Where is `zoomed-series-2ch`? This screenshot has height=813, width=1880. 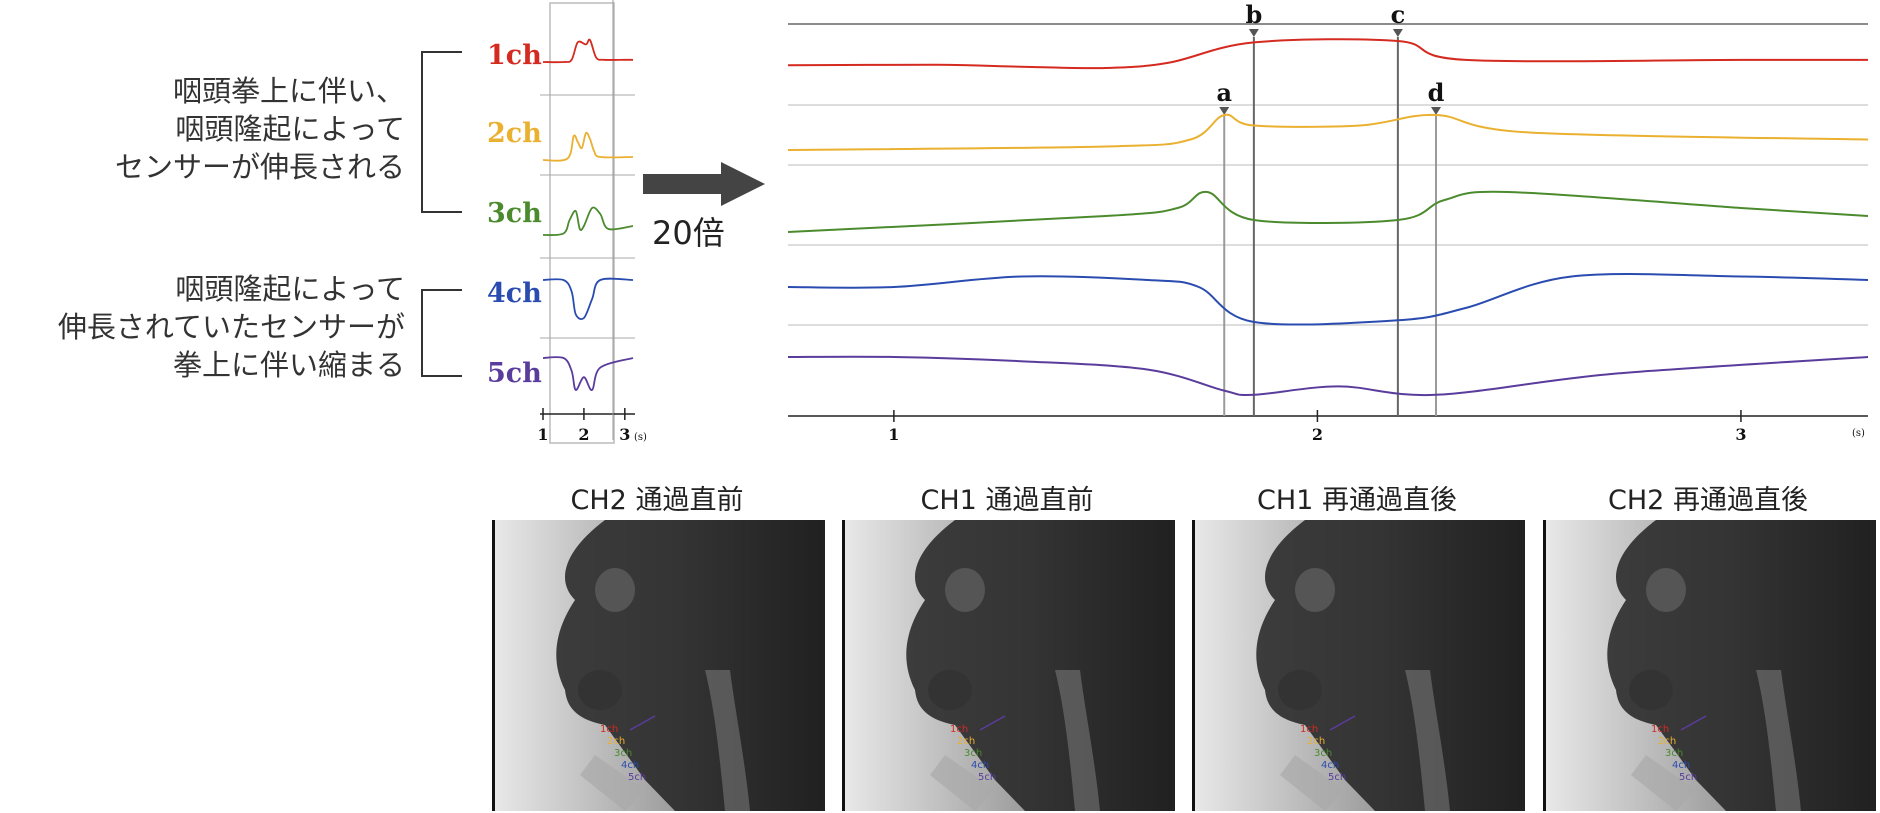
zoomed-series-2ch is located at coordinates (1328, 132).